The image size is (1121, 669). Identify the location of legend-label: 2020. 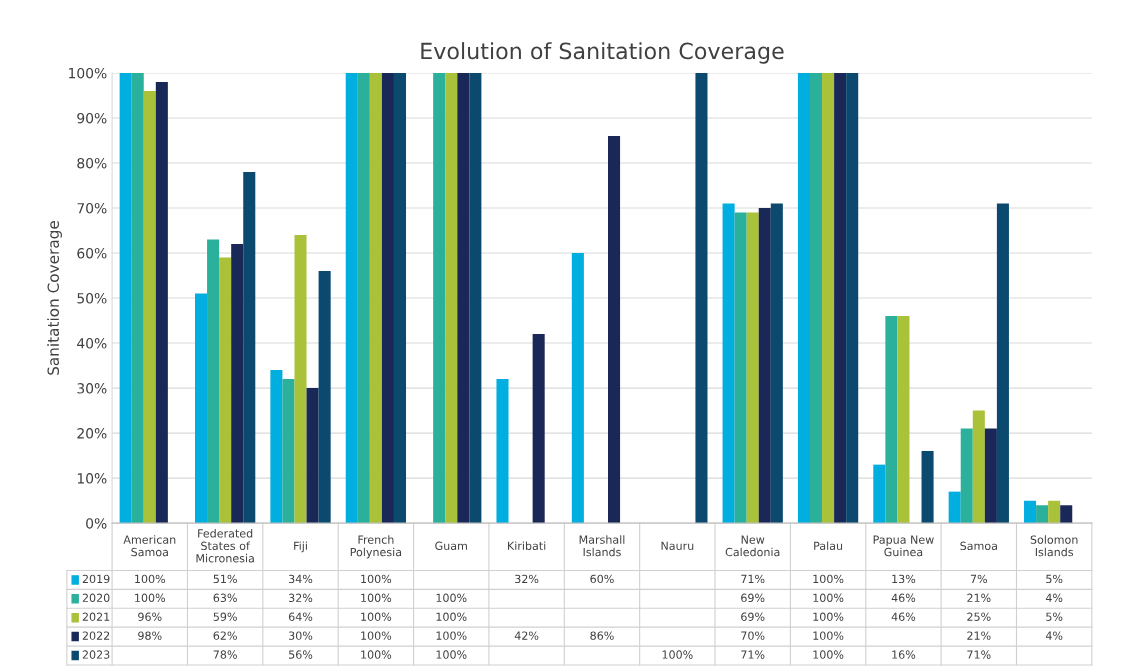
(96, 598).